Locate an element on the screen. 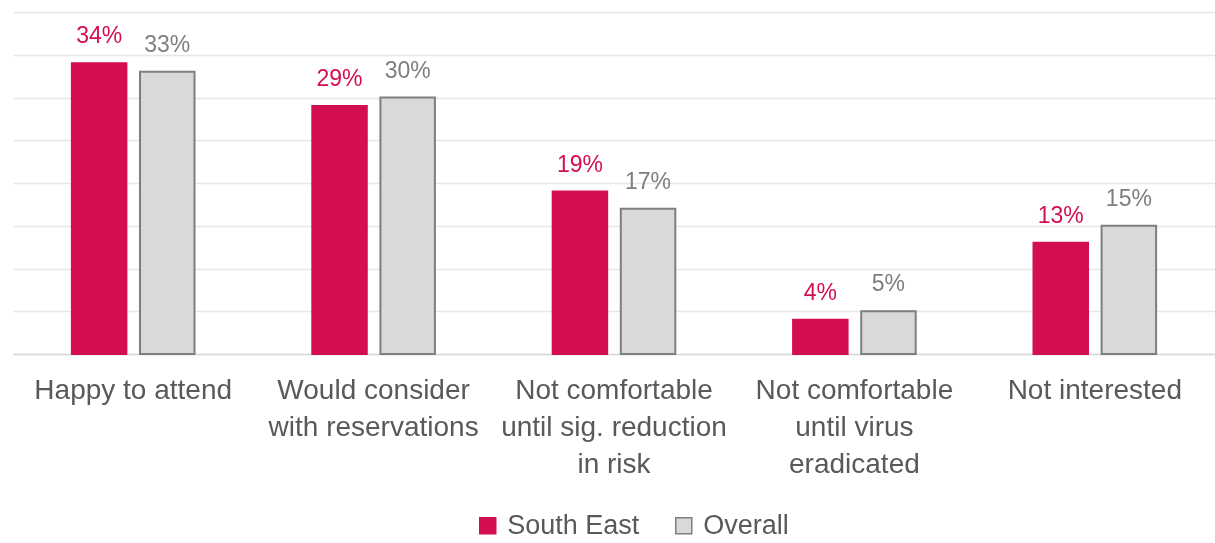  x-tick-label: Would consider with reservations is located at coordinates (373, 407).